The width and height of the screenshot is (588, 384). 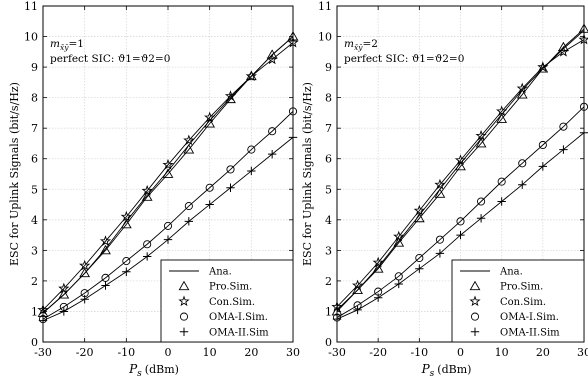 What do you see at coordinates (460, 352) in the screenshot?
I see `x-tick-label: 0` at bounding box center [460, 352].